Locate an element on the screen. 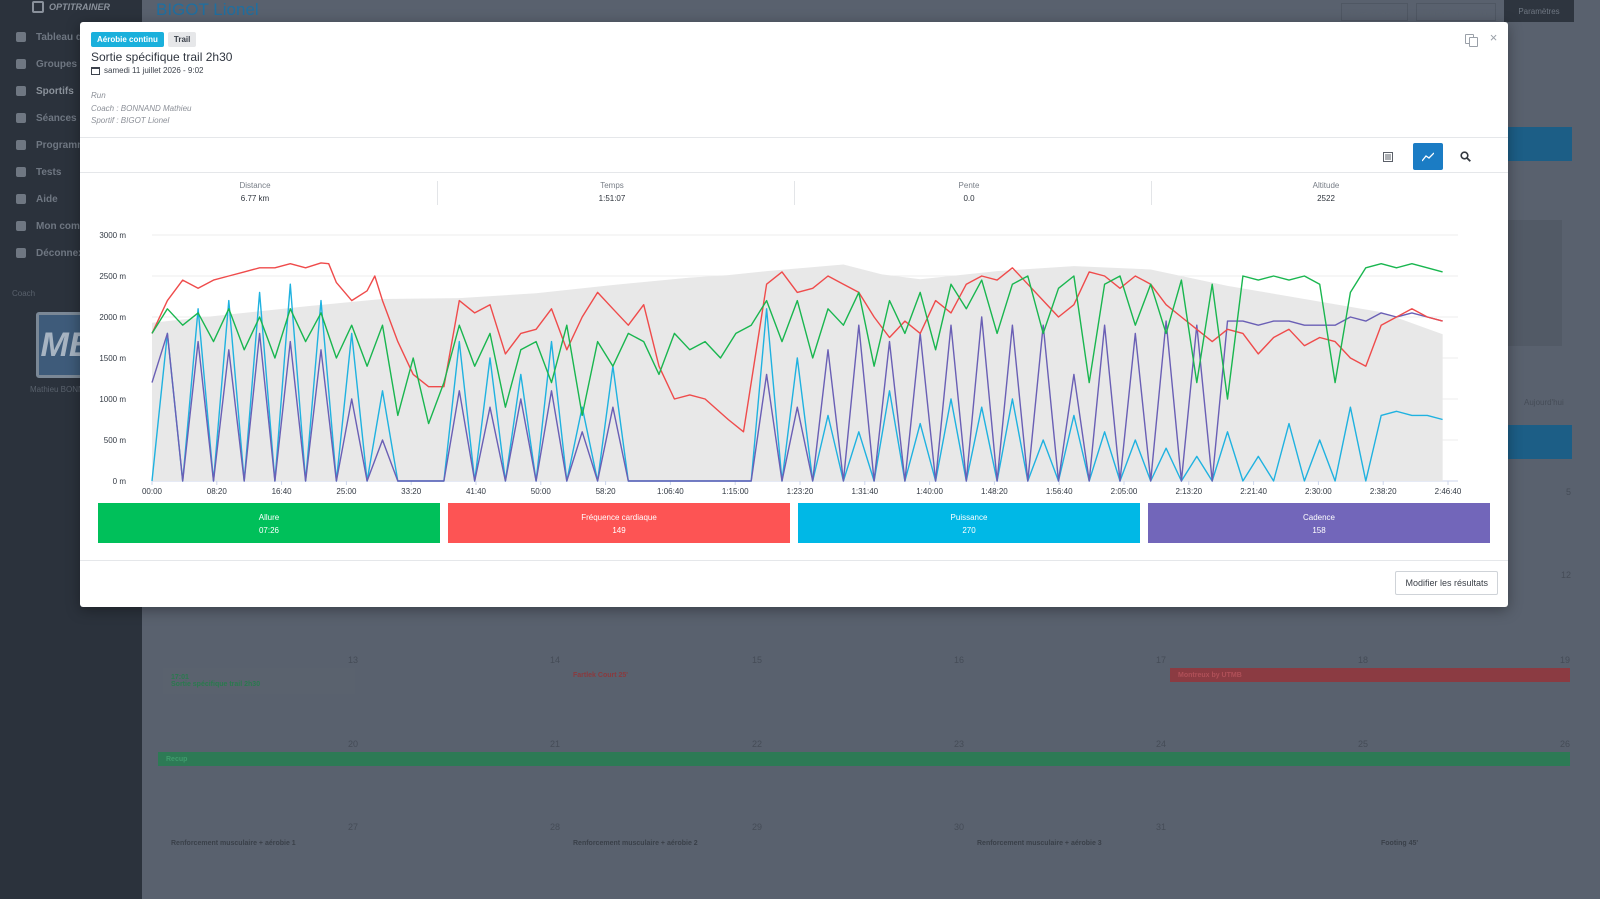  y-tick-label: 500 m is located at coordinates (115, 440).